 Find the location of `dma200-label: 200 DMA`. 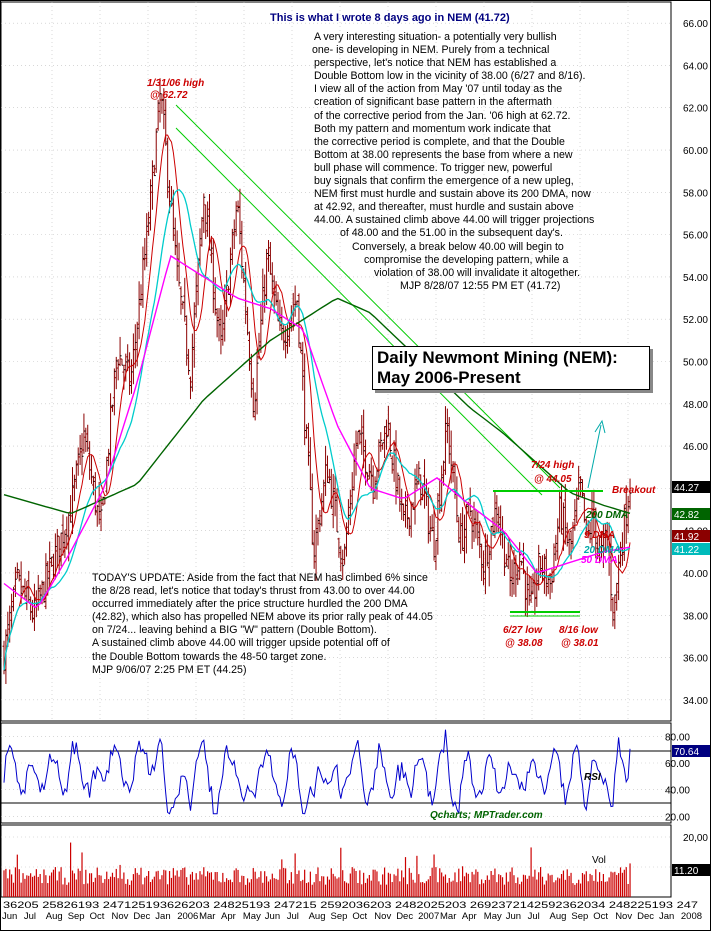

dma200-label: 200 DMA is located at coordinates (606, 515).